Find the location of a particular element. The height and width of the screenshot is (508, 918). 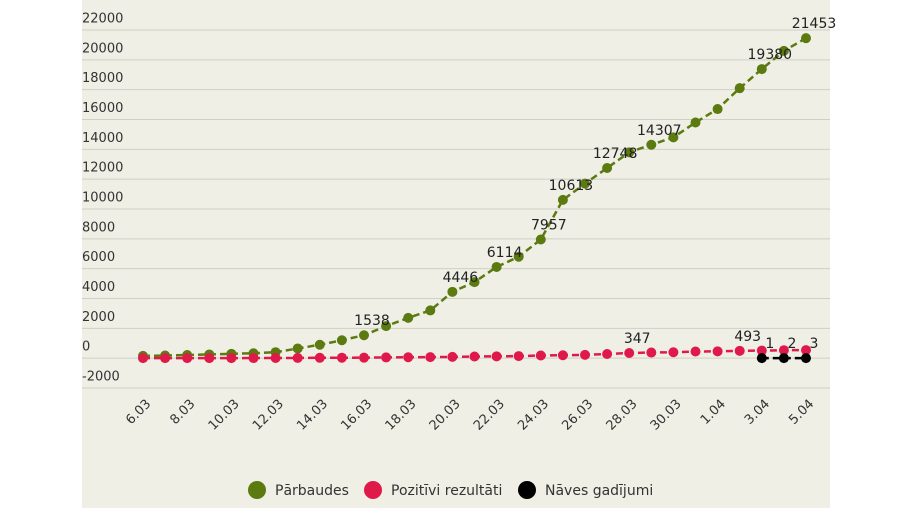

data-label: 1538 is located at coordinates (372, 321).